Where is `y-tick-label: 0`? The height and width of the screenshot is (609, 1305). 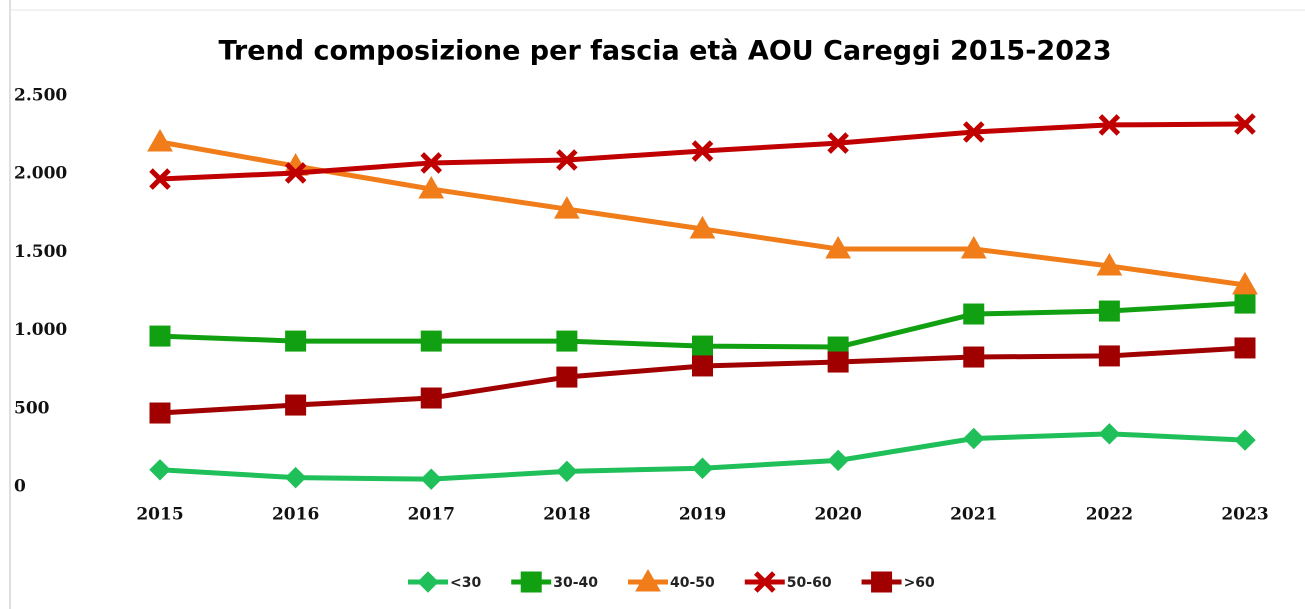 y-tick-label: 0 is located at coordinates (20, 487).